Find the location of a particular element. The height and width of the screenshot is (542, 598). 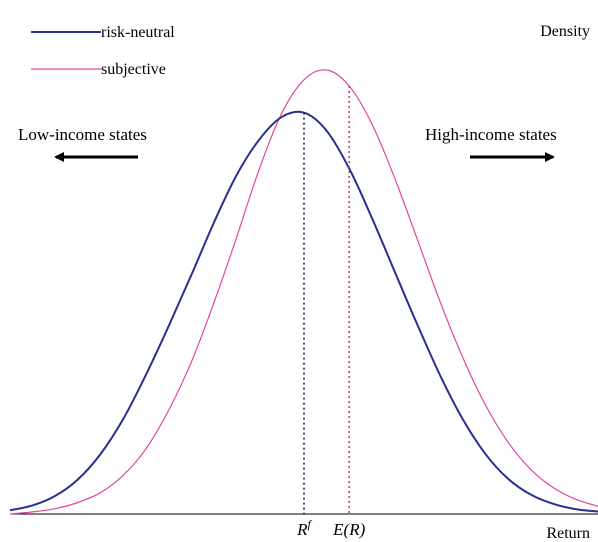

y-axis-label: Density is located at coordinates (565, 31).